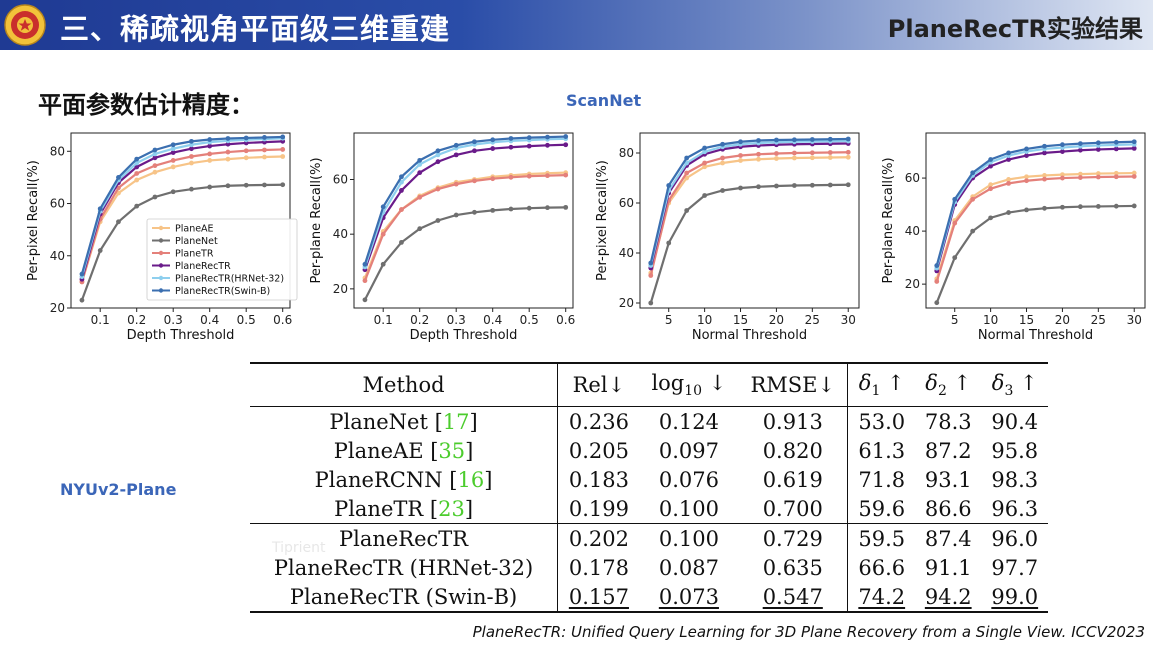  I want to click on col-method: Method, so click(403, 385).